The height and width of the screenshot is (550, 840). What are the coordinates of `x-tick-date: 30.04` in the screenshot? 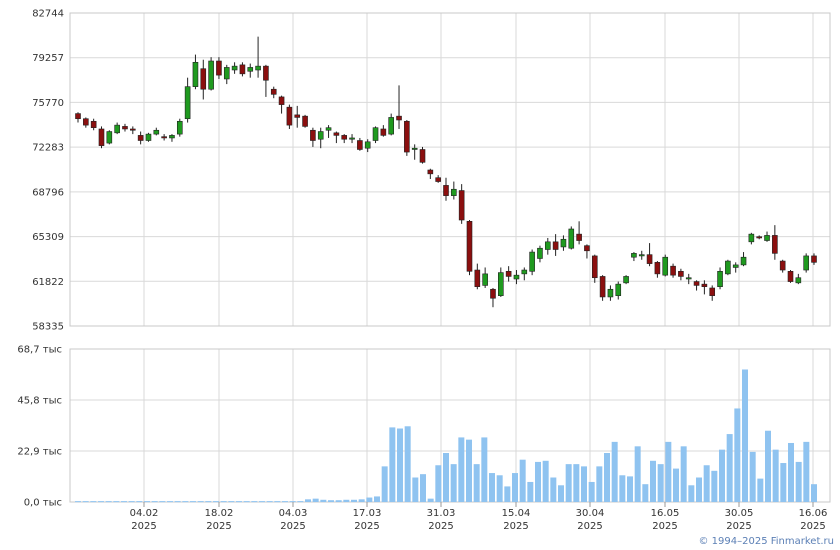 It's located at (590, 513).